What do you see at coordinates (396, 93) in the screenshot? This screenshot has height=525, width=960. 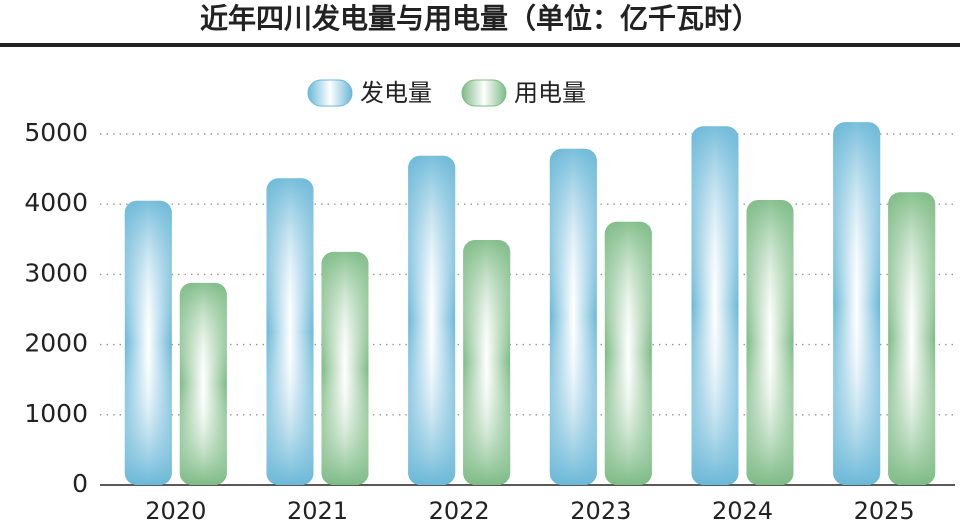 I see `legend-label: 发电量` at bounding box center [396, 93].